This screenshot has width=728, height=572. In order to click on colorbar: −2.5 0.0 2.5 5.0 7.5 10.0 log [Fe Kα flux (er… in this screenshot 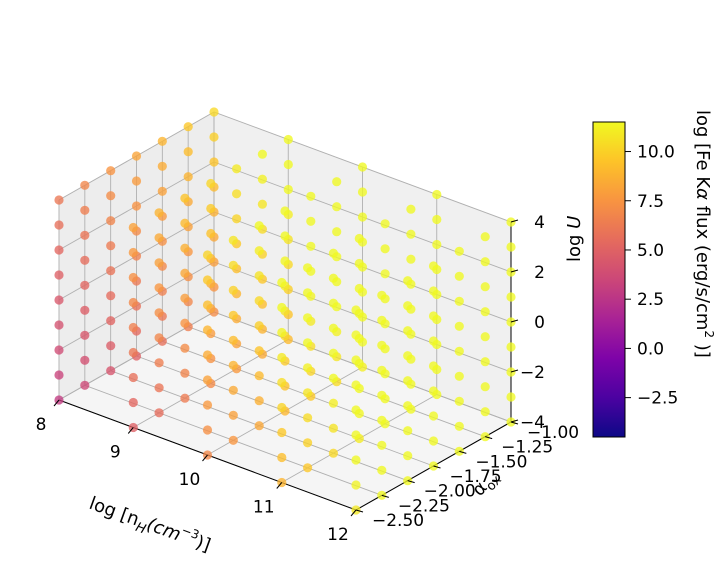, I will do `click(654, 274)`.